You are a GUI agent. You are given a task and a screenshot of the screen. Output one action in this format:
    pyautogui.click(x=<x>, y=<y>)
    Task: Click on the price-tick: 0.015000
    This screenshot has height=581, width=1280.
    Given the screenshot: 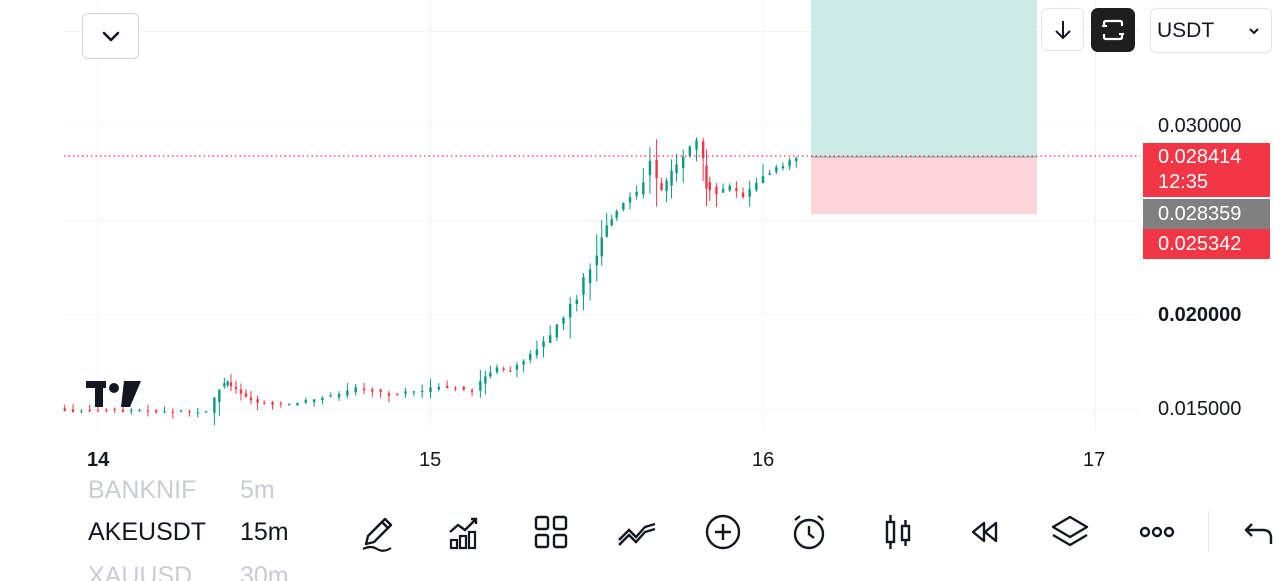 What is the action you would take?
    pyautogui.click(x=1200, y=409)
    